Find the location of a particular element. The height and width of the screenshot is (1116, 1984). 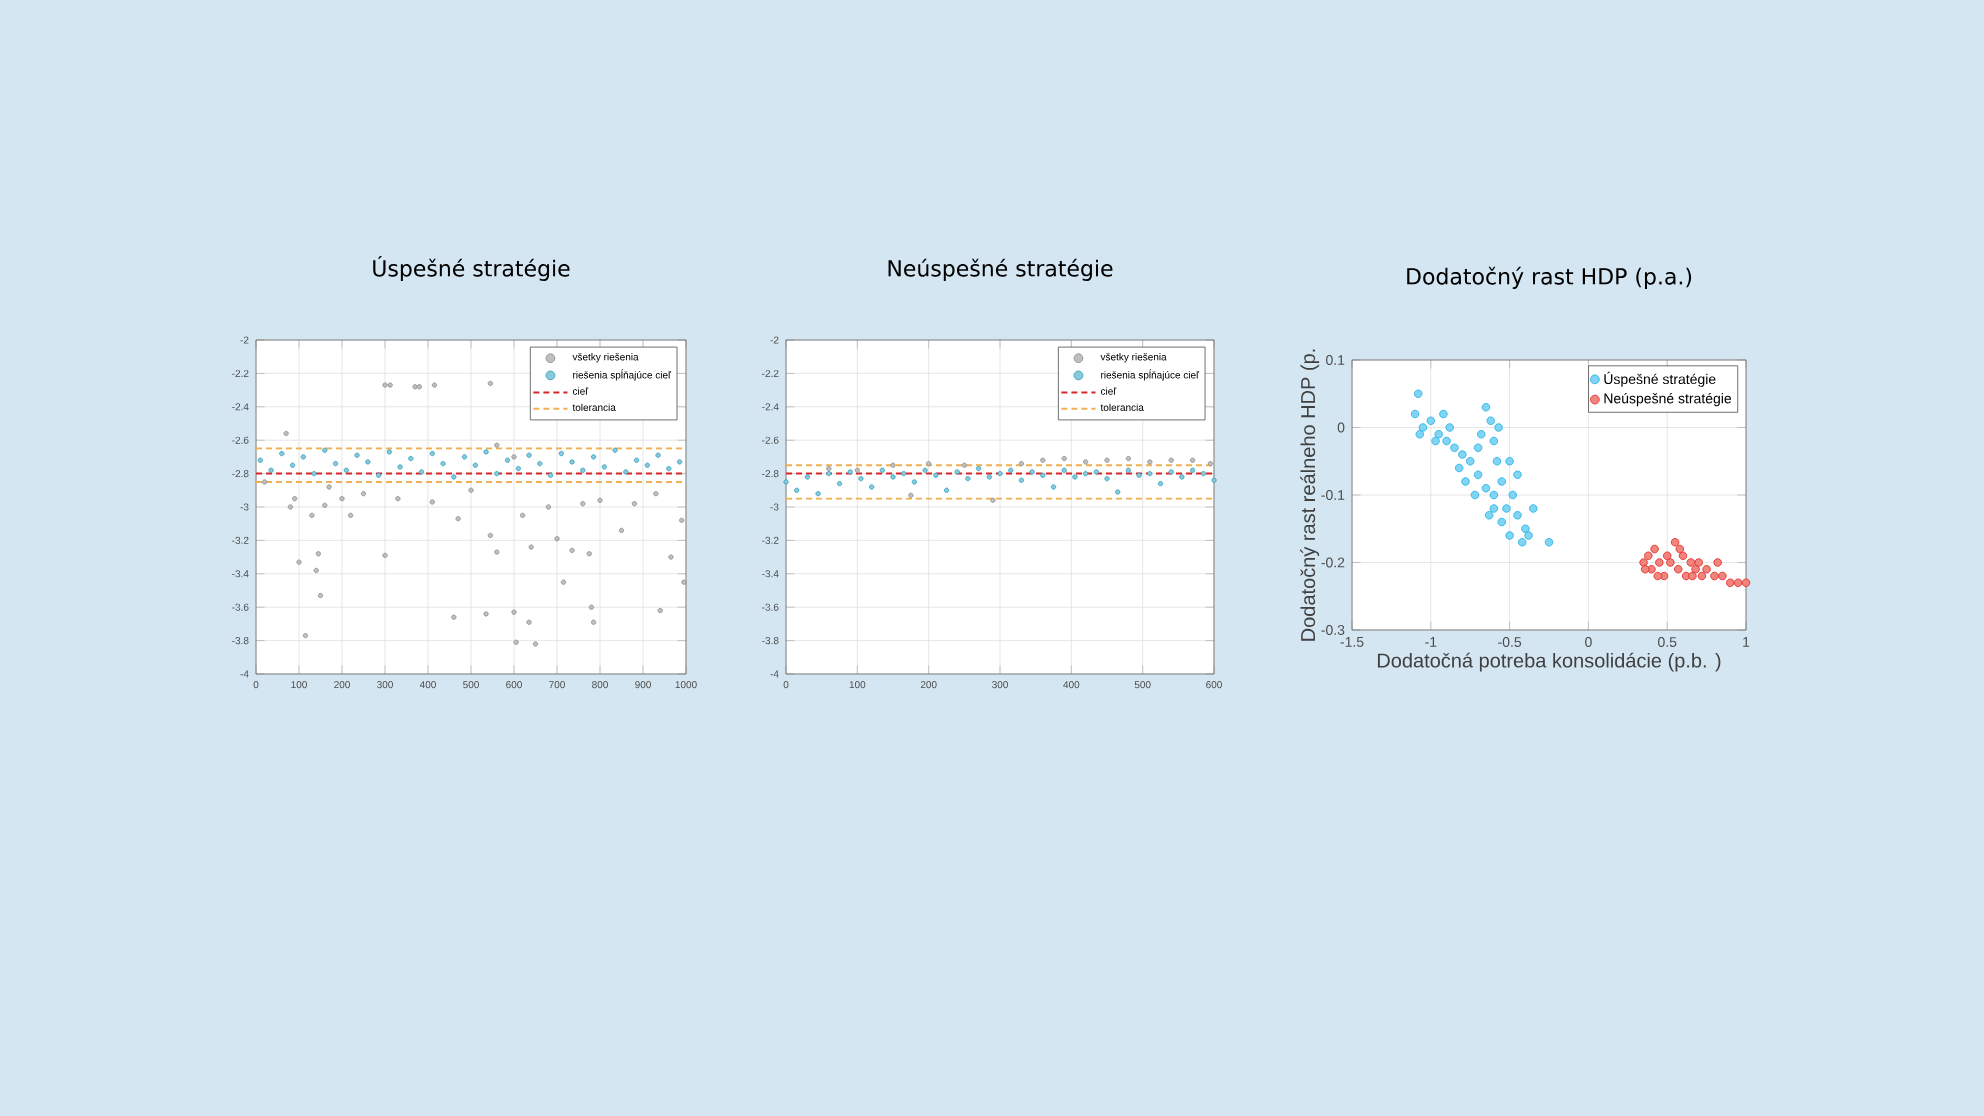

chart-title: Dodatočný rast HDP (p.a.) is located at coordinates (1549, 277).